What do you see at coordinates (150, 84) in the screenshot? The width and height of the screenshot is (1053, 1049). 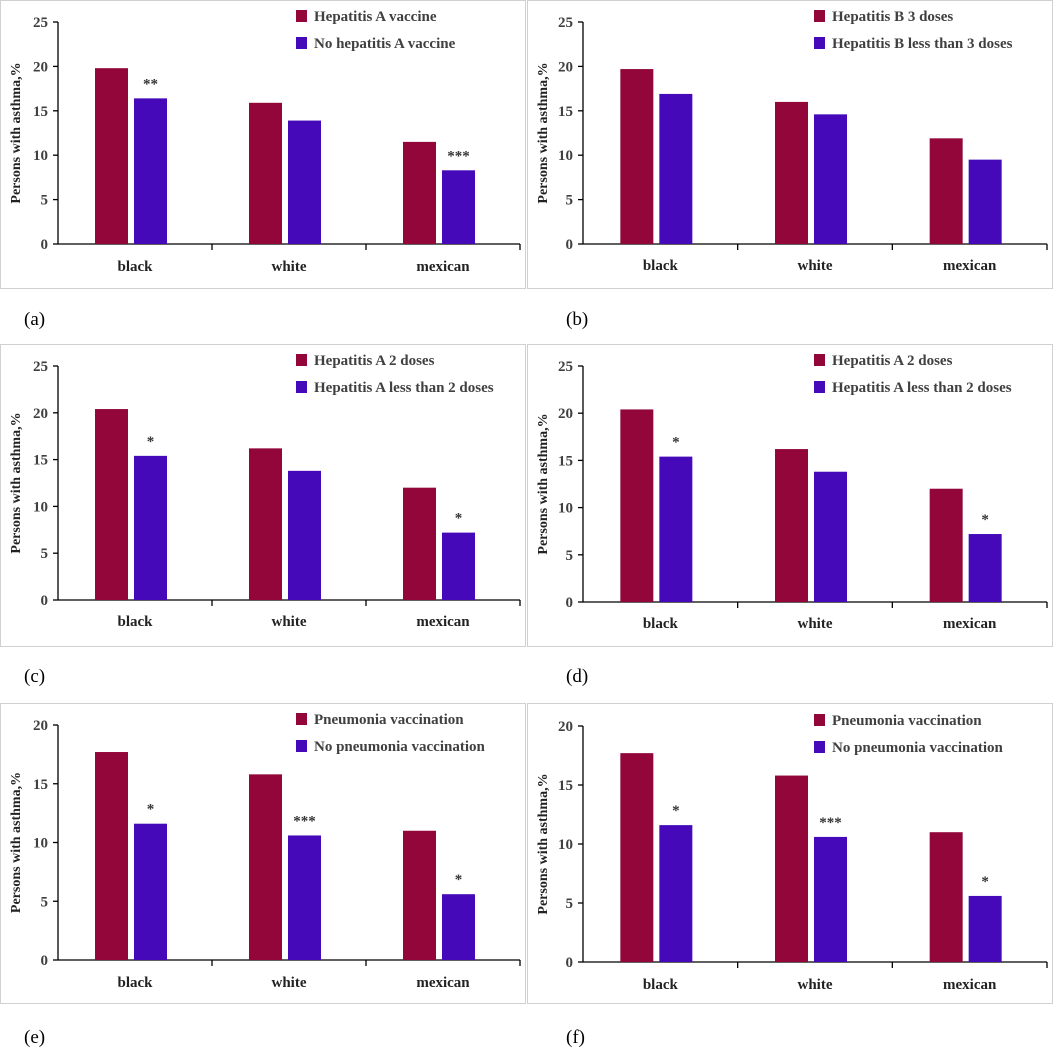 I see `significance-marker: **` at bounding box center [150, 84].